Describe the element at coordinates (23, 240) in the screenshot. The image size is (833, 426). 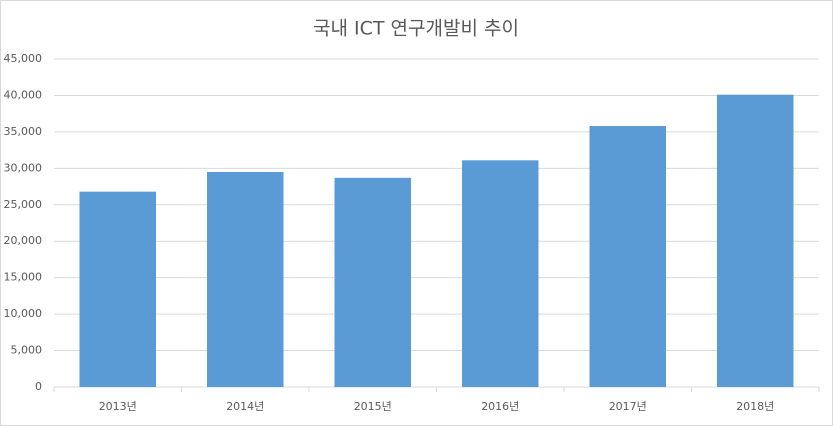
I see `y-tick-label: 20,000` at that location.